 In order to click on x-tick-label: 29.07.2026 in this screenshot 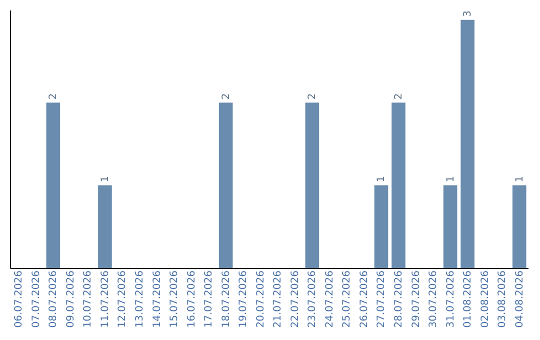, I will do `click(416, 299)`.